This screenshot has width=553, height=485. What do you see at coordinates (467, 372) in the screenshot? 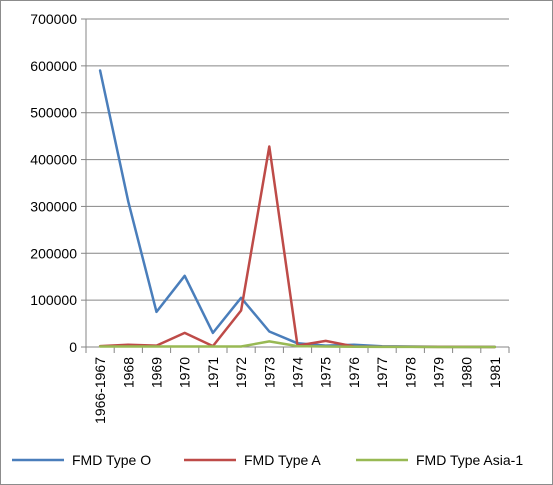
I see `x-tick-label: 1980` at bounding box center [467, 372].